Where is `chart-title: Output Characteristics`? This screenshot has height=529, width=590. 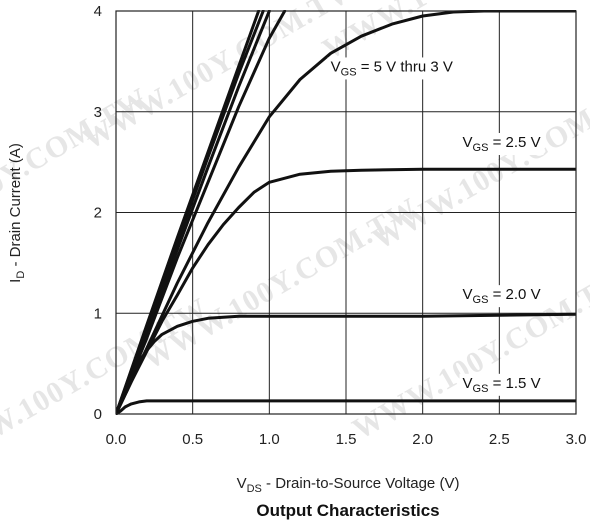 chart-title: Output Characteristics is located at coordinates (347, 510).